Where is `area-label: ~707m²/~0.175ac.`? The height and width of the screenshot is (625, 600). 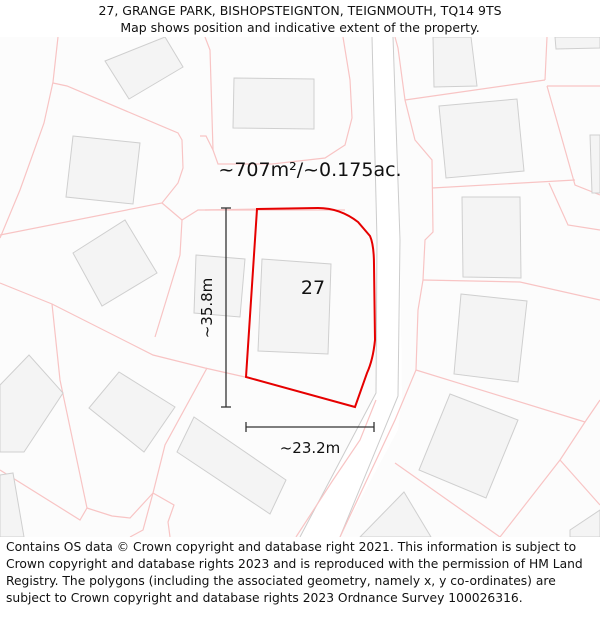 area-label: ~707m²/~0.175ac. is located at coordinates (309, 170).